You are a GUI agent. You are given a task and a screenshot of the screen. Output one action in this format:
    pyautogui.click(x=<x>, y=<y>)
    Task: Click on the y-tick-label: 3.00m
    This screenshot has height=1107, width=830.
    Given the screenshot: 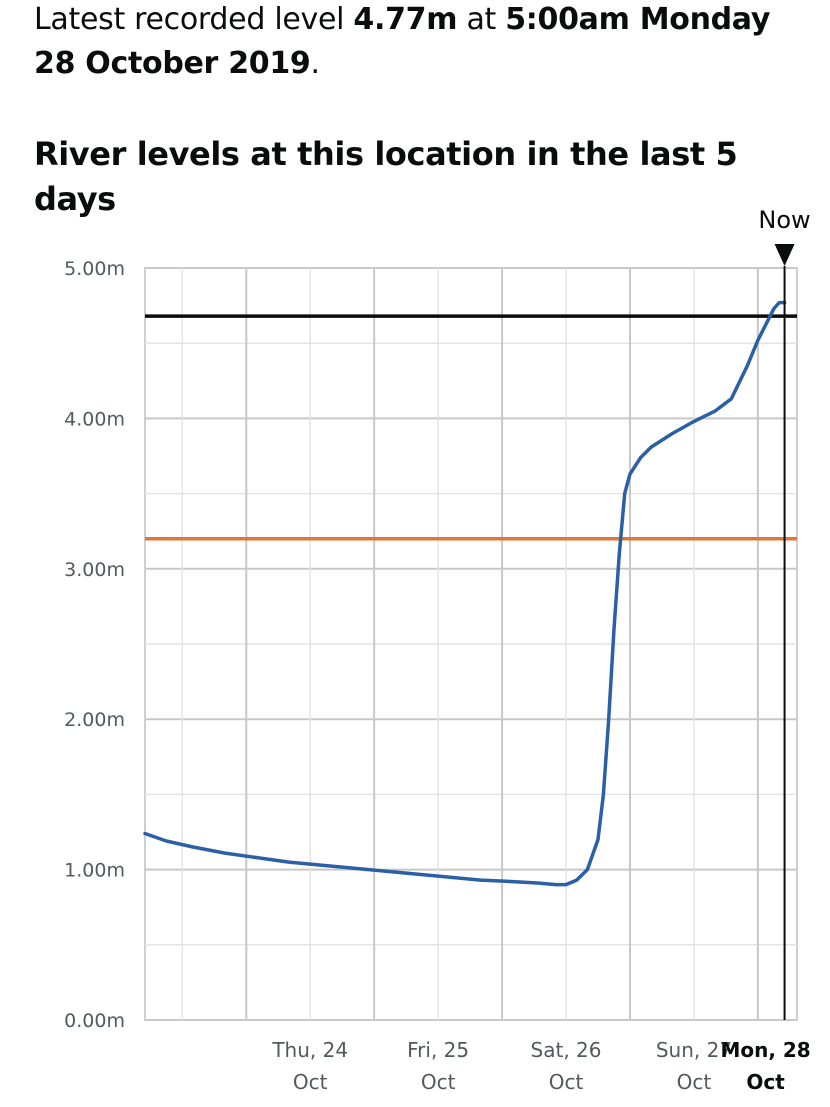 What is the action you would take?
    pyautogui.click(x=94, y=570)
    